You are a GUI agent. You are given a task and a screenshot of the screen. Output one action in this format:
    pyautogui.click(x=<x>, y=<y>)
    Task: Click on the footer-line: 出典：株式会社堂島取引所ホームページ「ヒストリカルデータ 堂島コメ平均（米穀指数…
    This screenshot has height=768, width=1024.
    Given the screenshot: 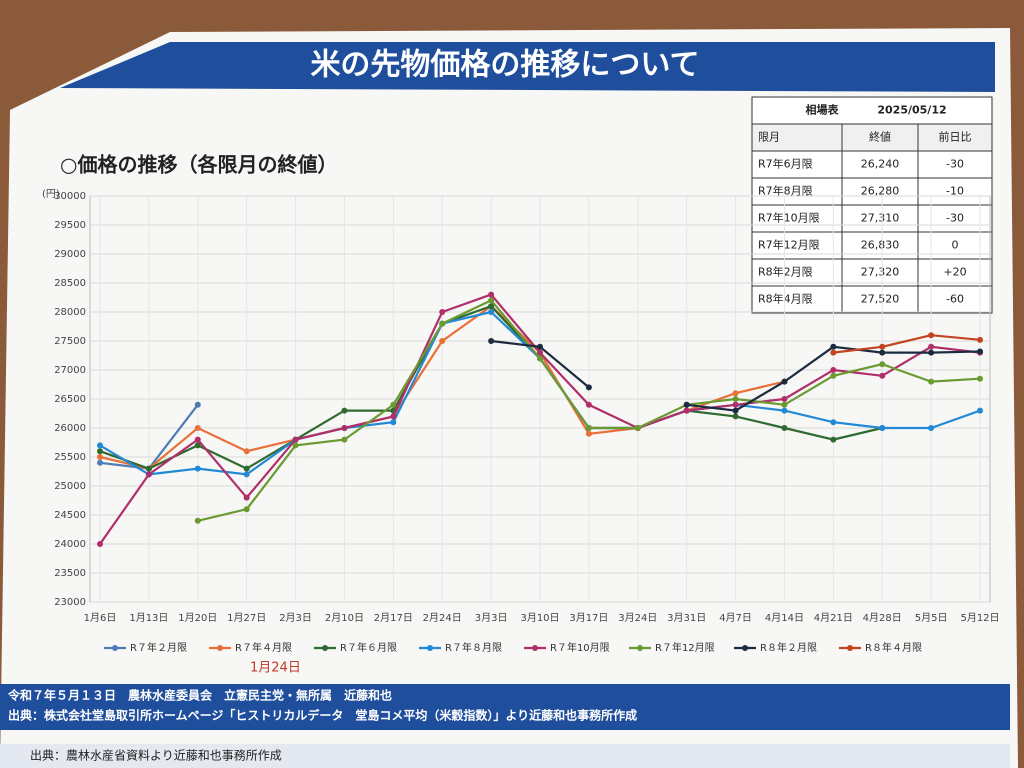 What is the action you would take?
    pyautogui.click(x=322, y=715)
    